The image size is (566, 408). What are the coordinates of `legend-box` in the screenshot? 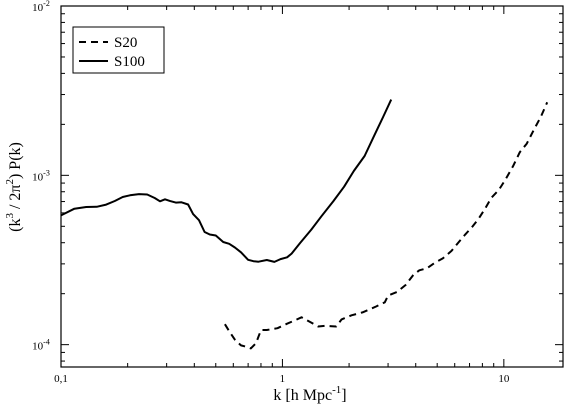 It's located at (118, 50).